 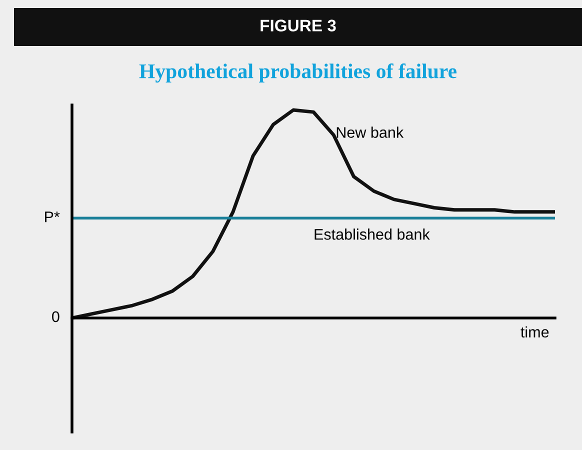 What do you see at coordinates (370, 132) in the screenshot?
I see `series-label: New bank` at bounding box center [370, 132].